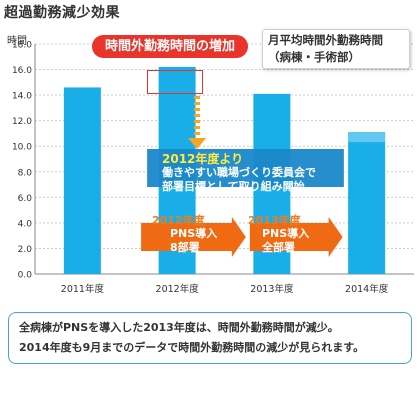  I want to click on y-tick-label: 18.0, so click(22, 46).